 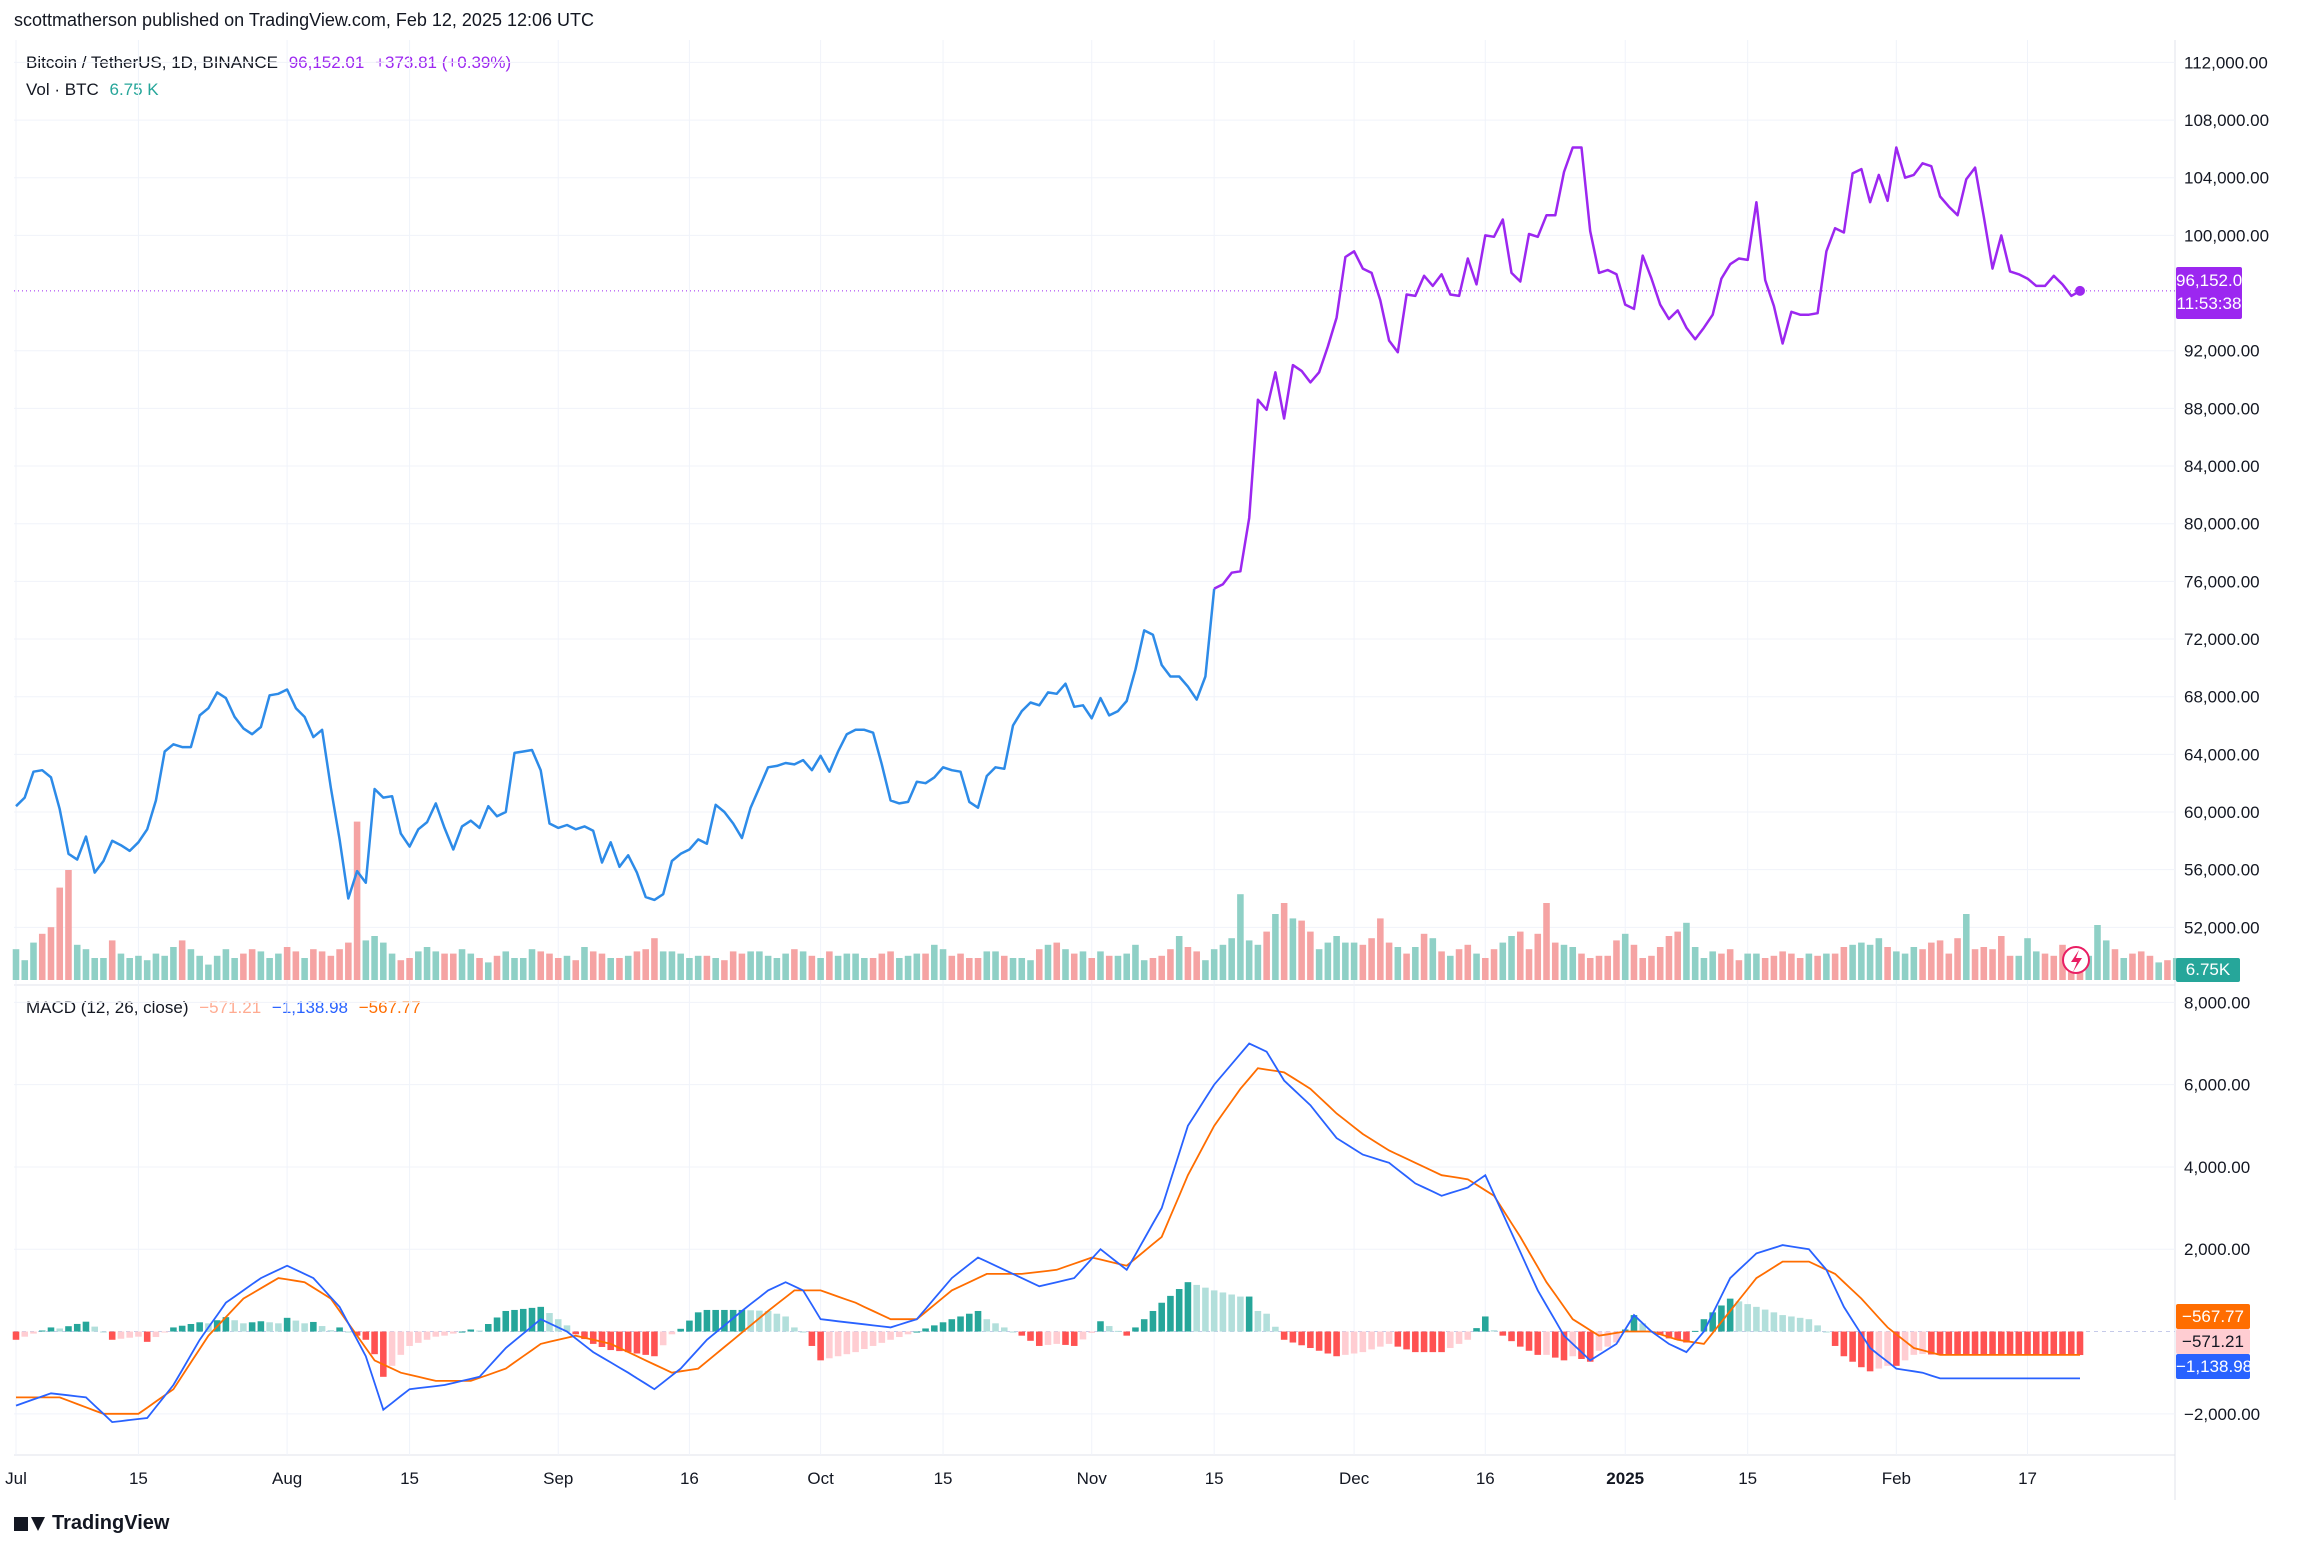 I want to click on lightning-glyph-icon, so click(x=2076, y=961).